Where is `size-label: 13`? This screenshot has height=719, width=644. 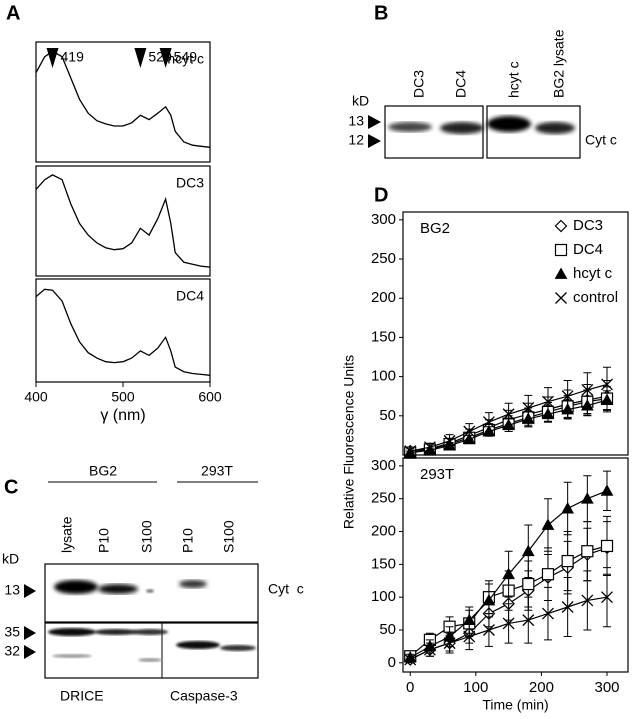
size-label: 13 is located at coordinates (12, 590).